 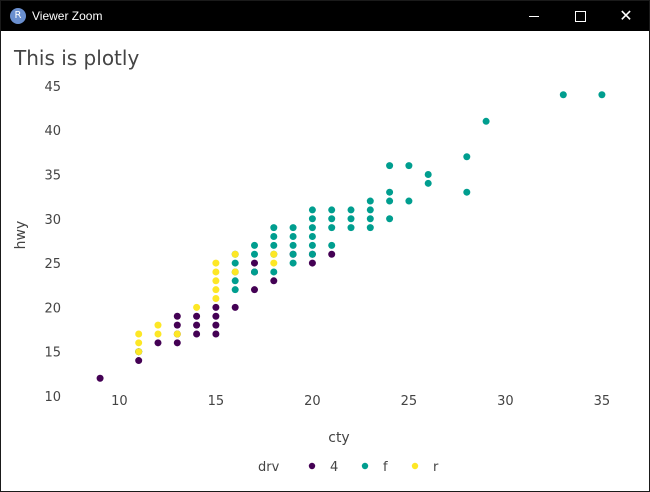 I want to click on legend-marker-f, so click(x=365, y=466).